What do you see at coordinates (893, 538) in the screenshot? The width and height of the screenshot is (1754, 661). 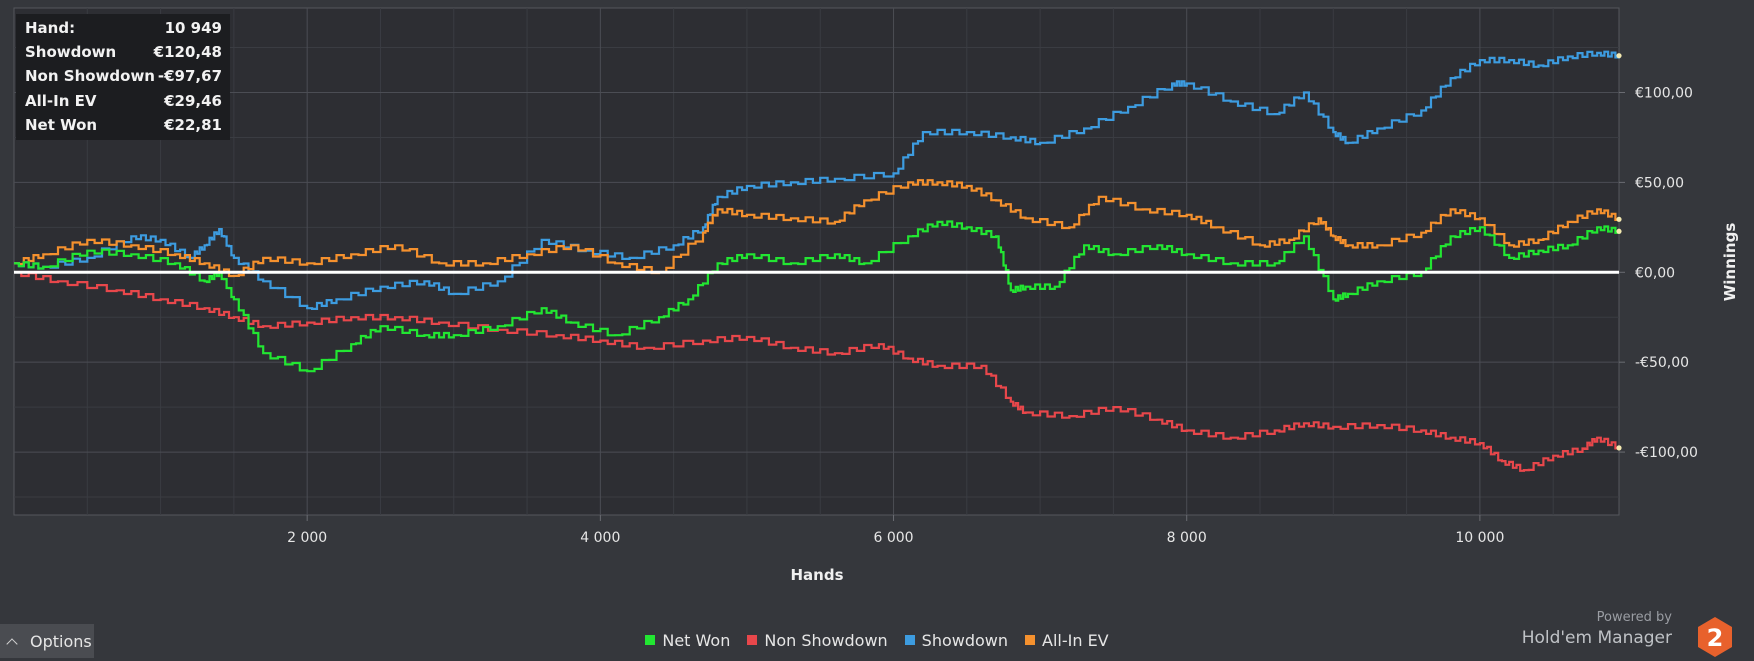 I see `x-tick-label: 6 000` at bounding box center [893, 538].